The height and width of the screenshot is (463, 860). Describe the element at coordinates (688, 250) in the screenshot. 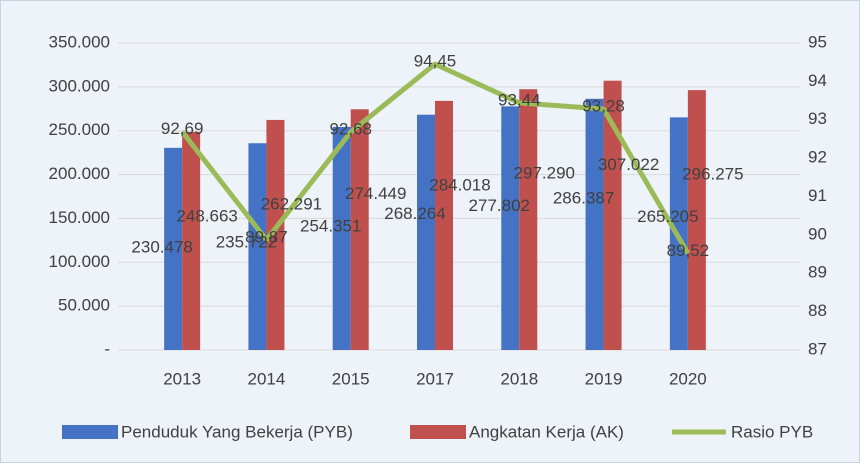

I see `data-label: 89,52` at that location.